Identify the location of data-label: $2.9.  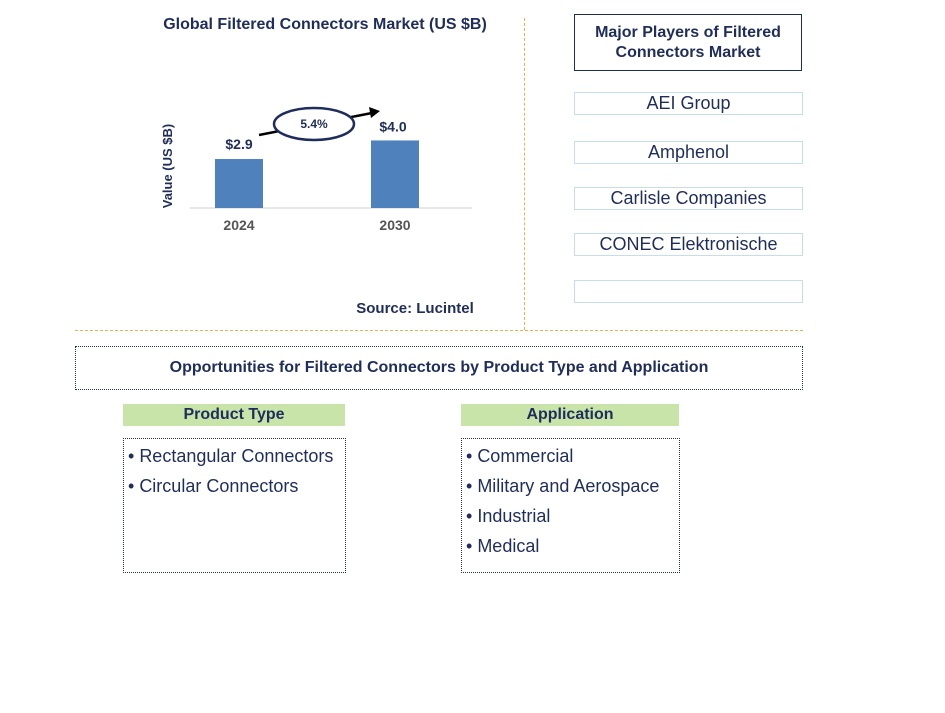
(238, 144).